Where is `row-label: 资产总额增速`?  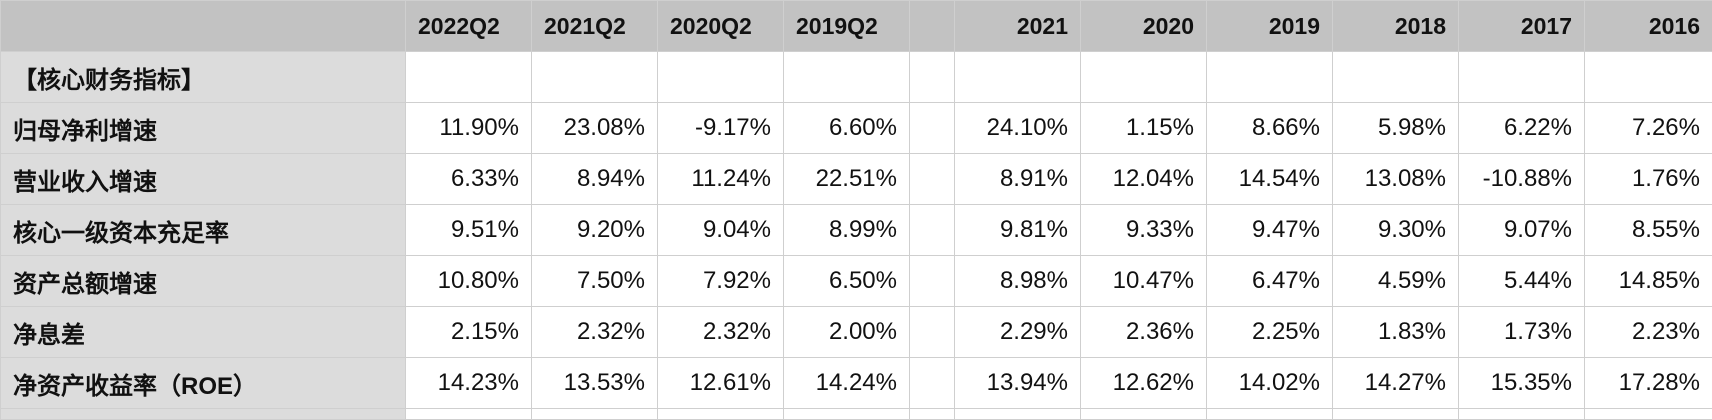
row-label: 资产总额增速 is located at coordinates (203, 281).